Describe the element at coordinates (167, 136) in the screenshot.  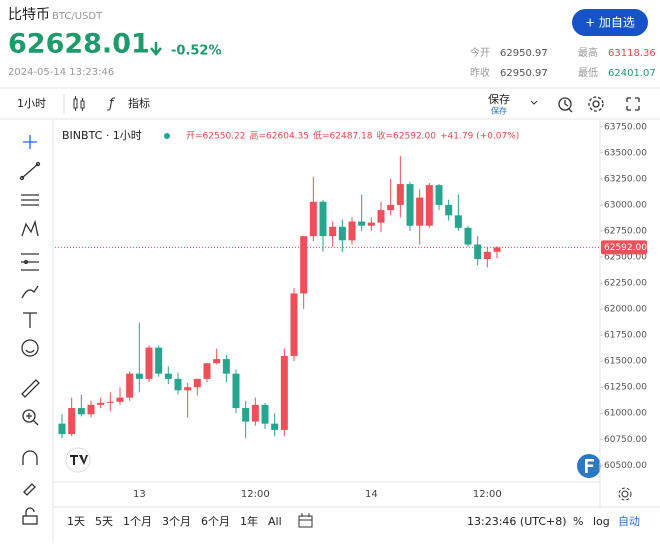
I see `legend-dot` at that location.